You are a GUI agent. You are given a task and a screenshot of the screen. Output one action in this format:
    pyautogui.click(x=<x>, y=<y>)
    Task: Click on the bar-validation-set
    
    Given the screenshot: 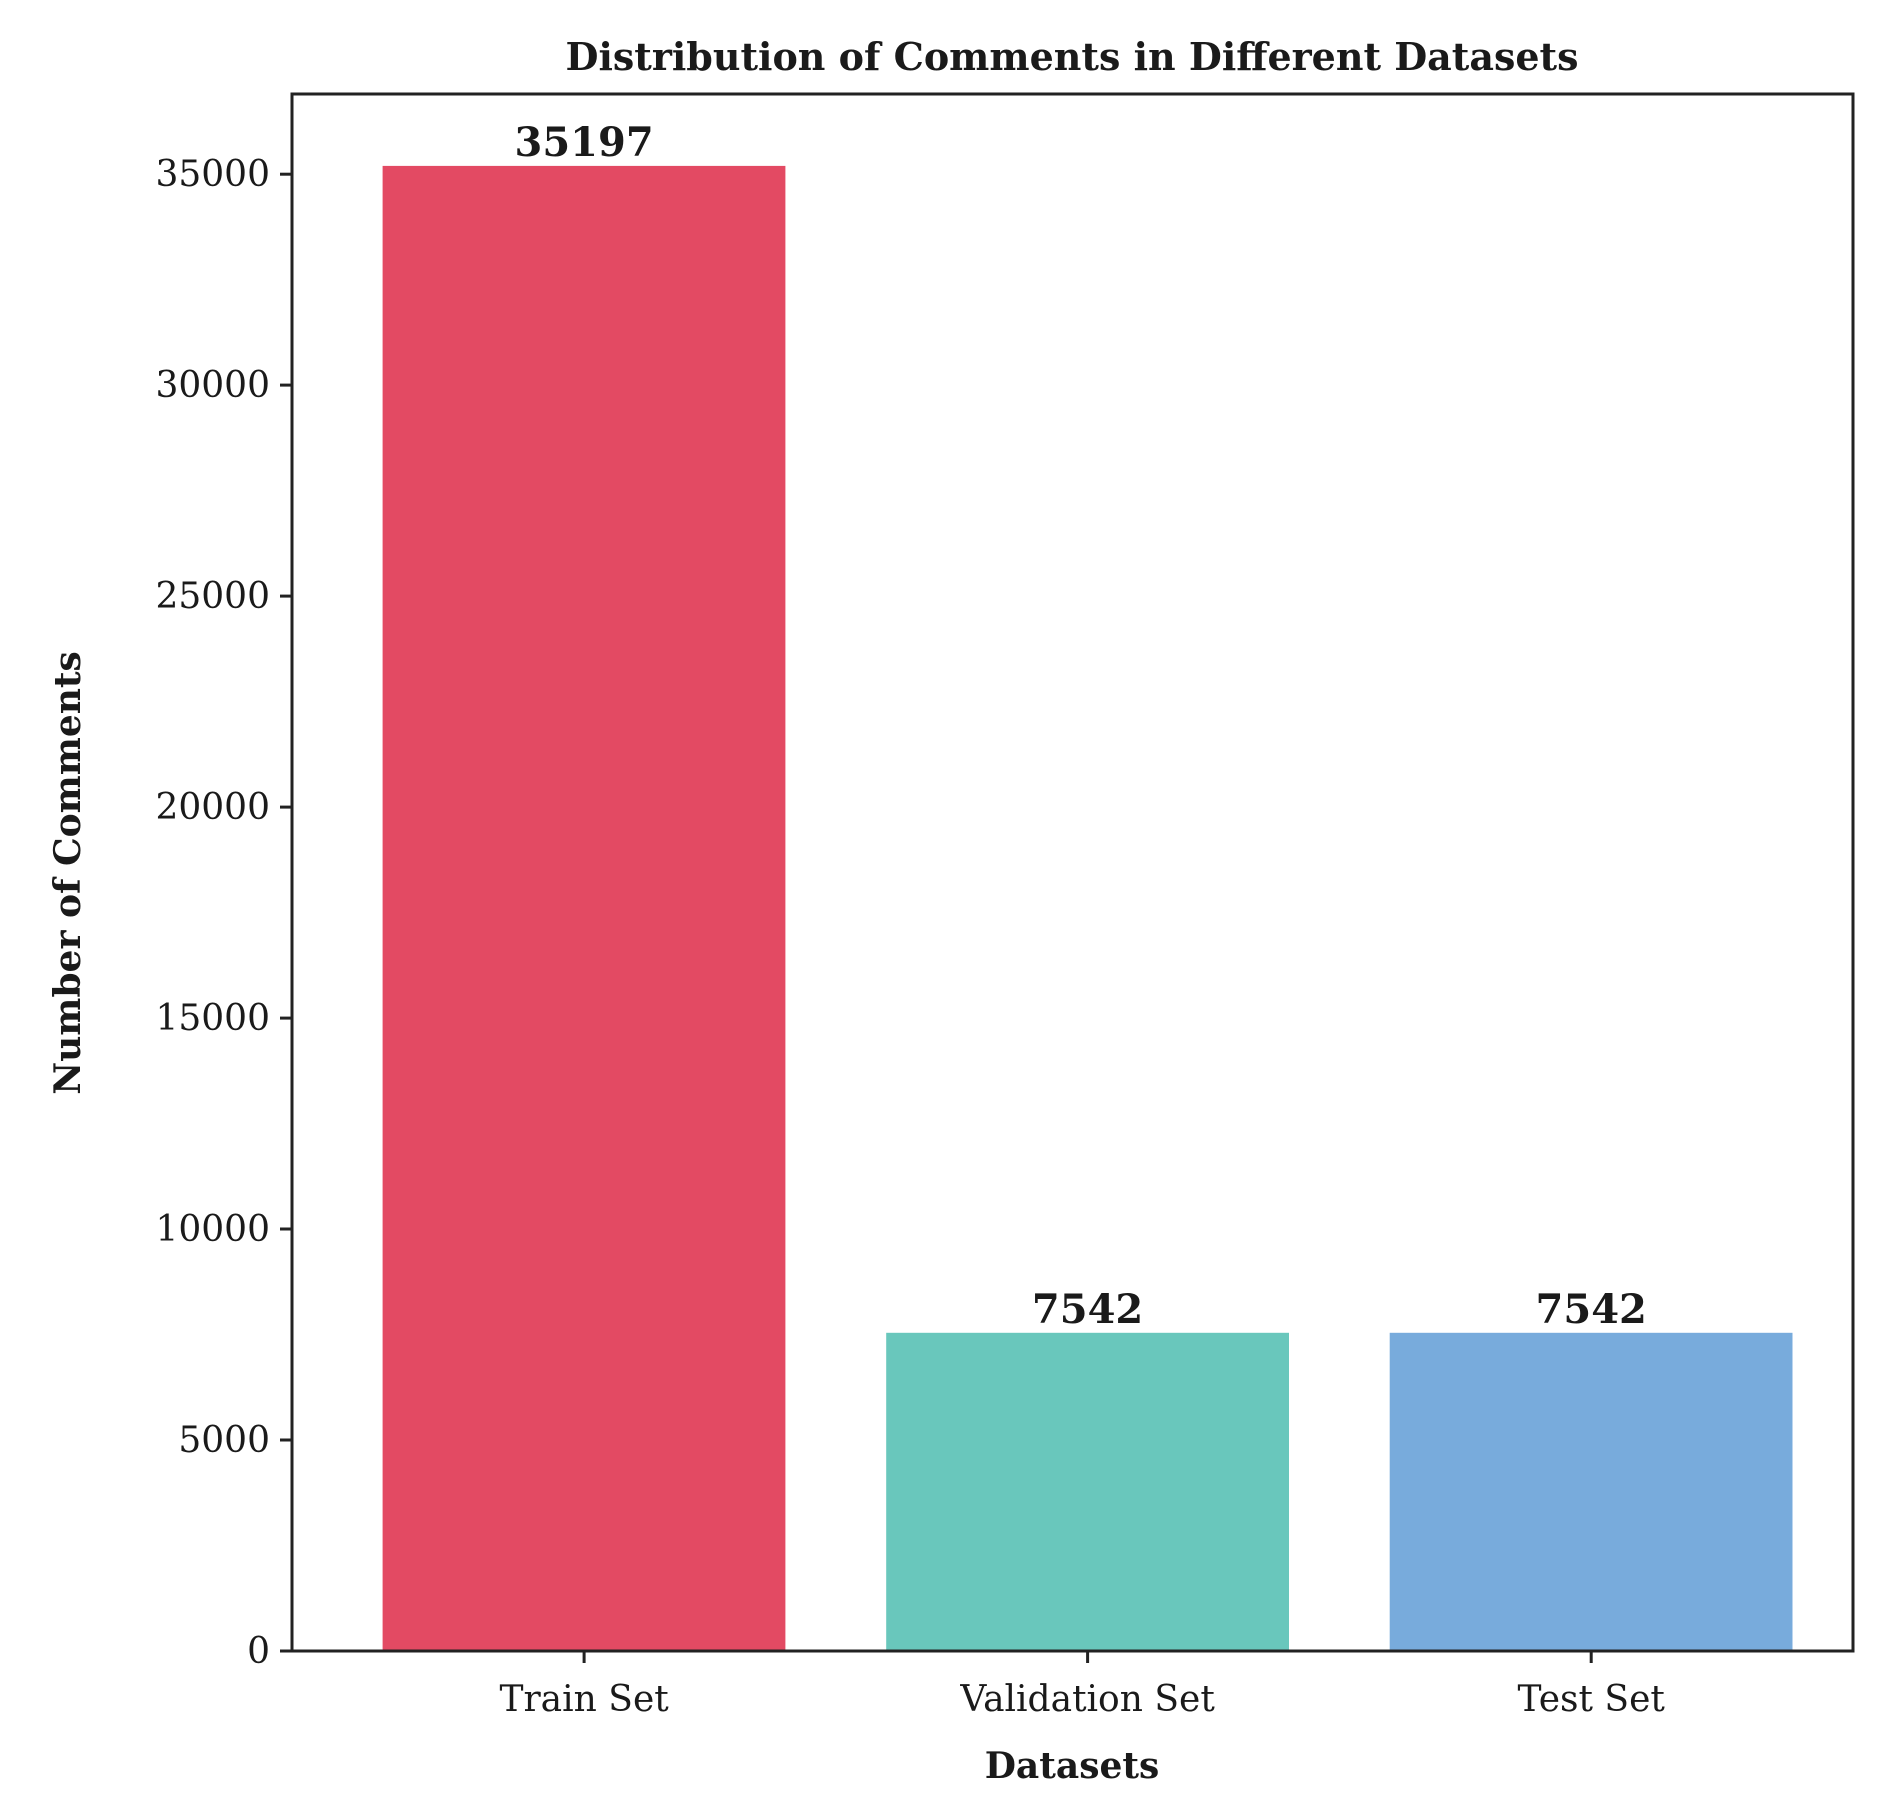 What is the action you would take?
    pyautogui.click(x=1087, y=1491)
    